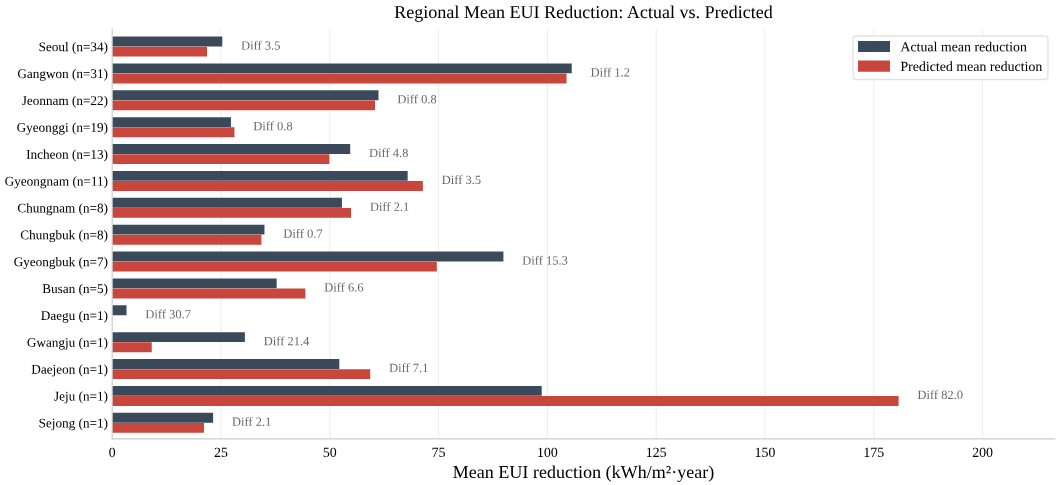 The image size is (1058, 485). Describe the element at coordinates (545, 260) in the screenshot. I see `annotation: Diff 15.3` at that location.